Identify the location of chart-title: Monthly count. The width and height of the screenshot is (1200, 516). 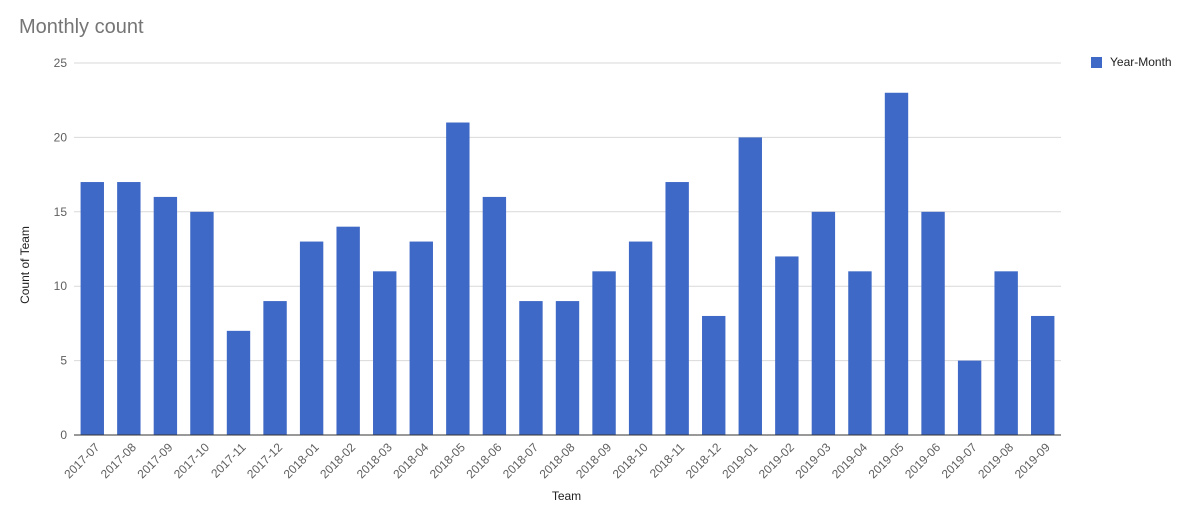
(81, 27).